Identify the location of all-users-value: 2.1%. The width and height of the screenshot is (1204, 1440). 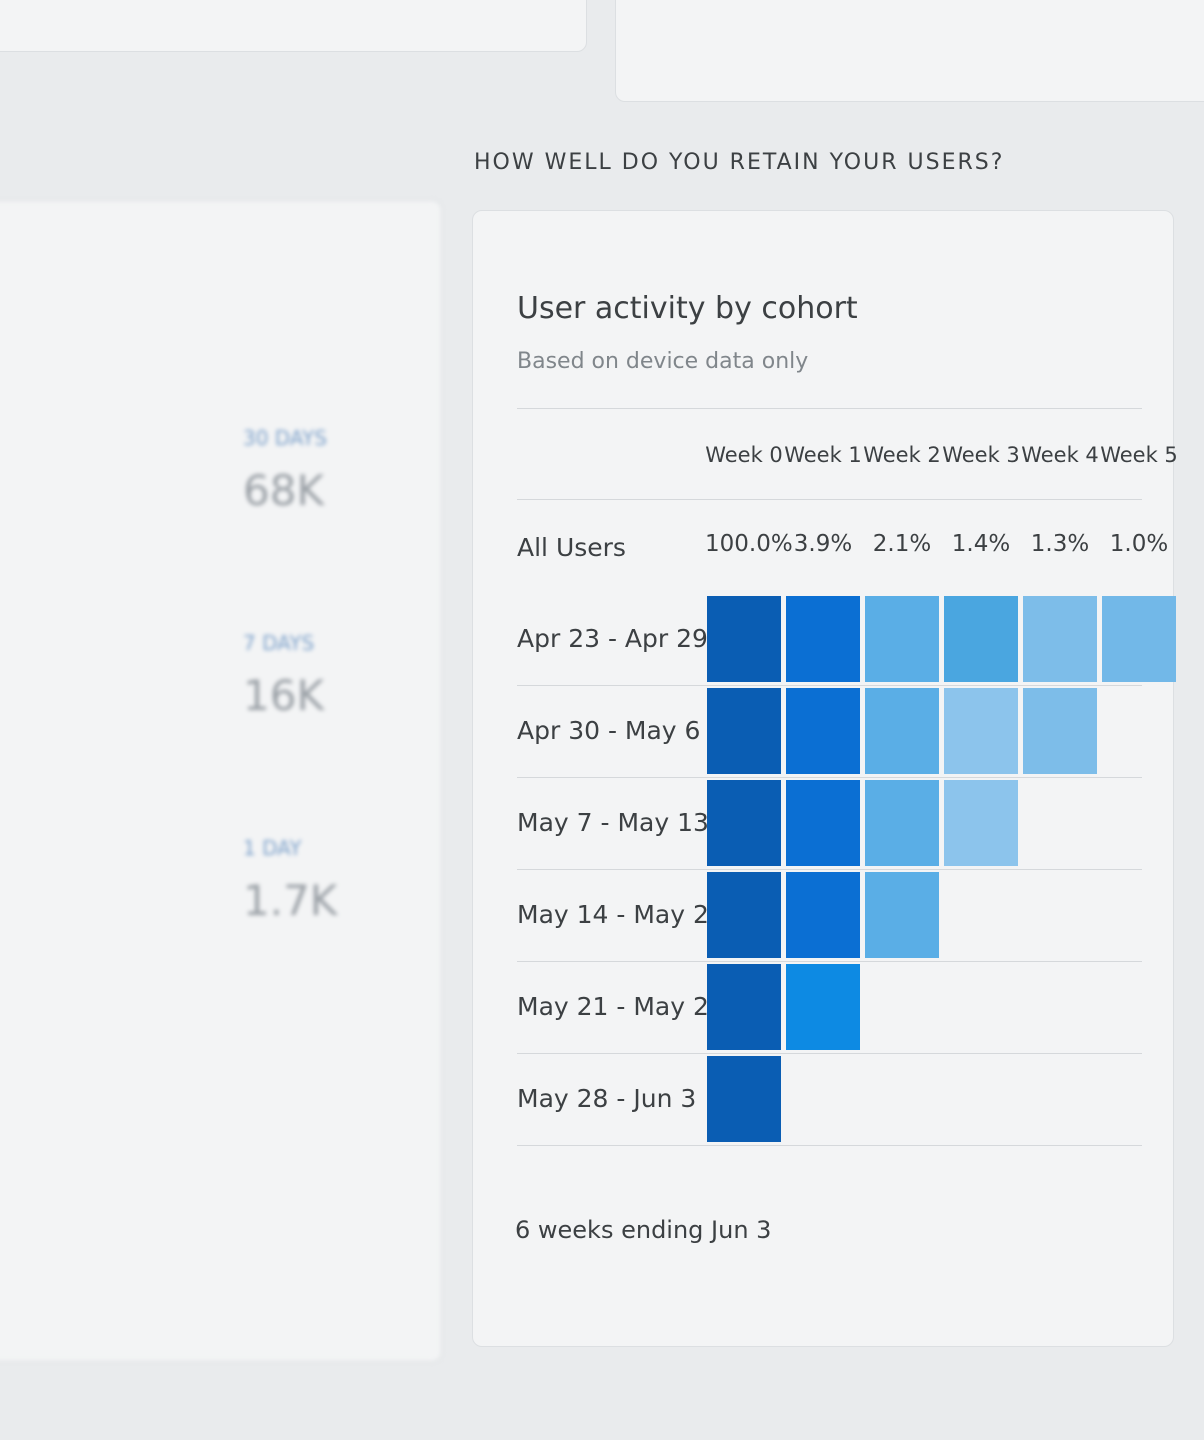
(902, 544).